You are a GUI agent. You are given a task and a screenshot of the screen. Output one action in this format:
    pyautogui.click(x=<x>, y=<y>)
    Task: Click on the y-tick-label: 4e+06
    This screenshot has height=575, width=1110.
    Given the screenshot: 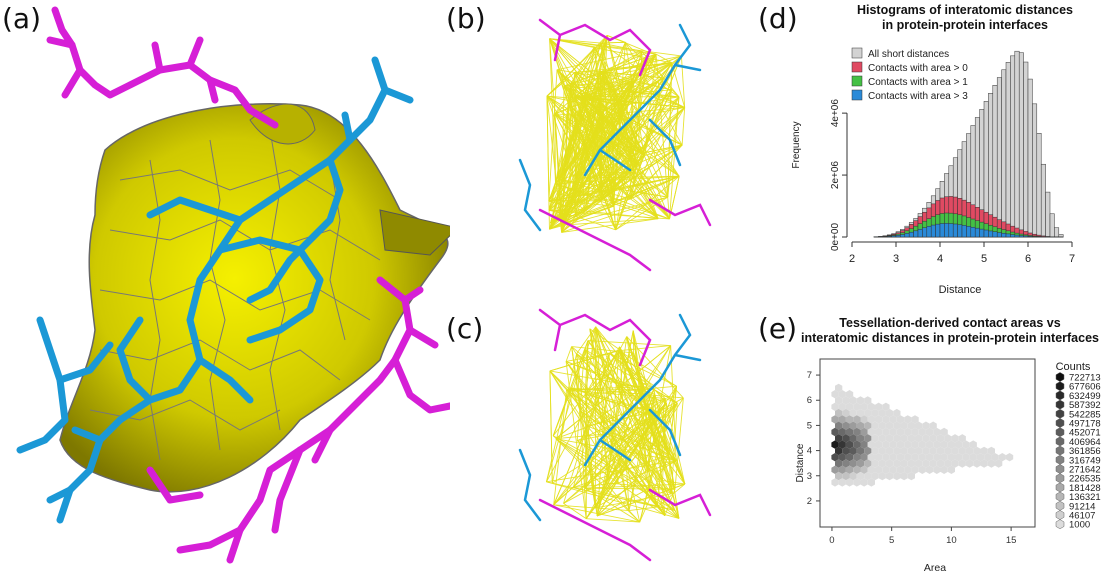 What is the action you would take?
    pyautogui.click(x=835, y=113)
    